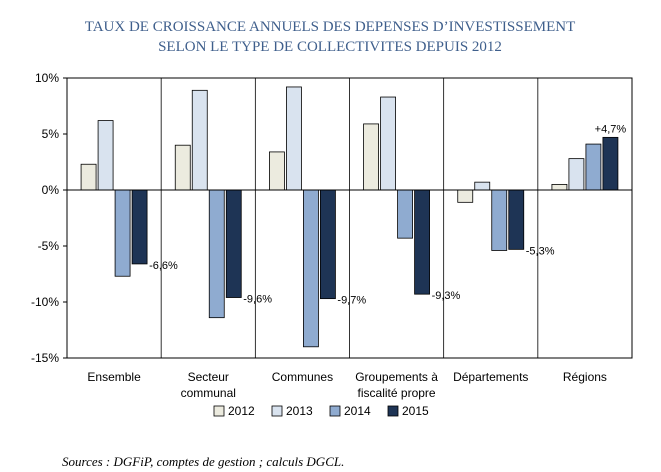 The image size is (661, 472). I want to click on category-label: Départements, so click(490, 377).